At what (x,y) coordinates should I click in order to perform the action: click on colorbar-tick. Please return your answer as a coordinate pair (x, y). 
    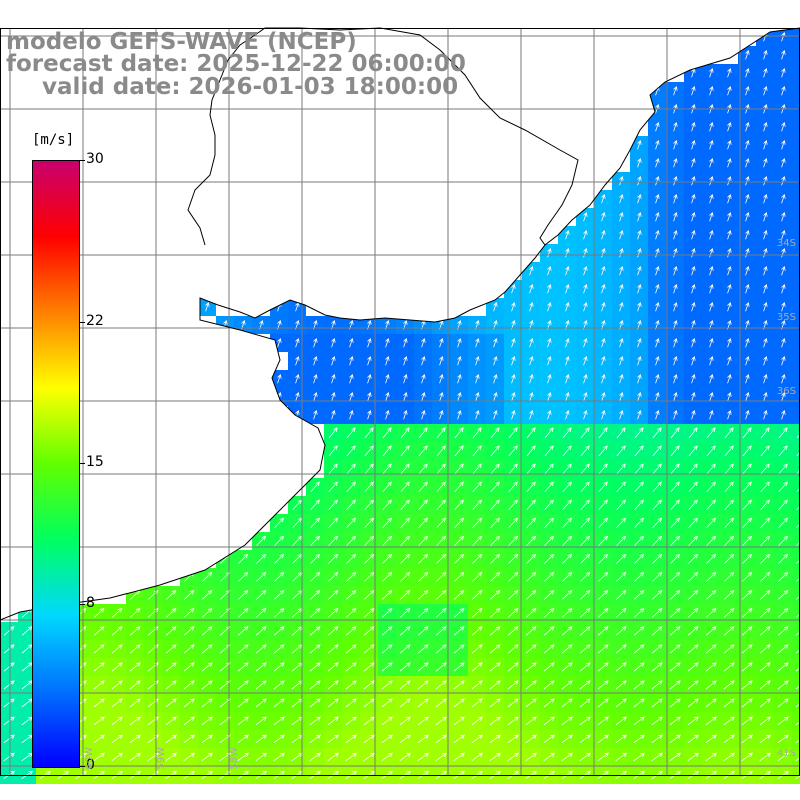
    Looking at the image, I should click on (82, 605).